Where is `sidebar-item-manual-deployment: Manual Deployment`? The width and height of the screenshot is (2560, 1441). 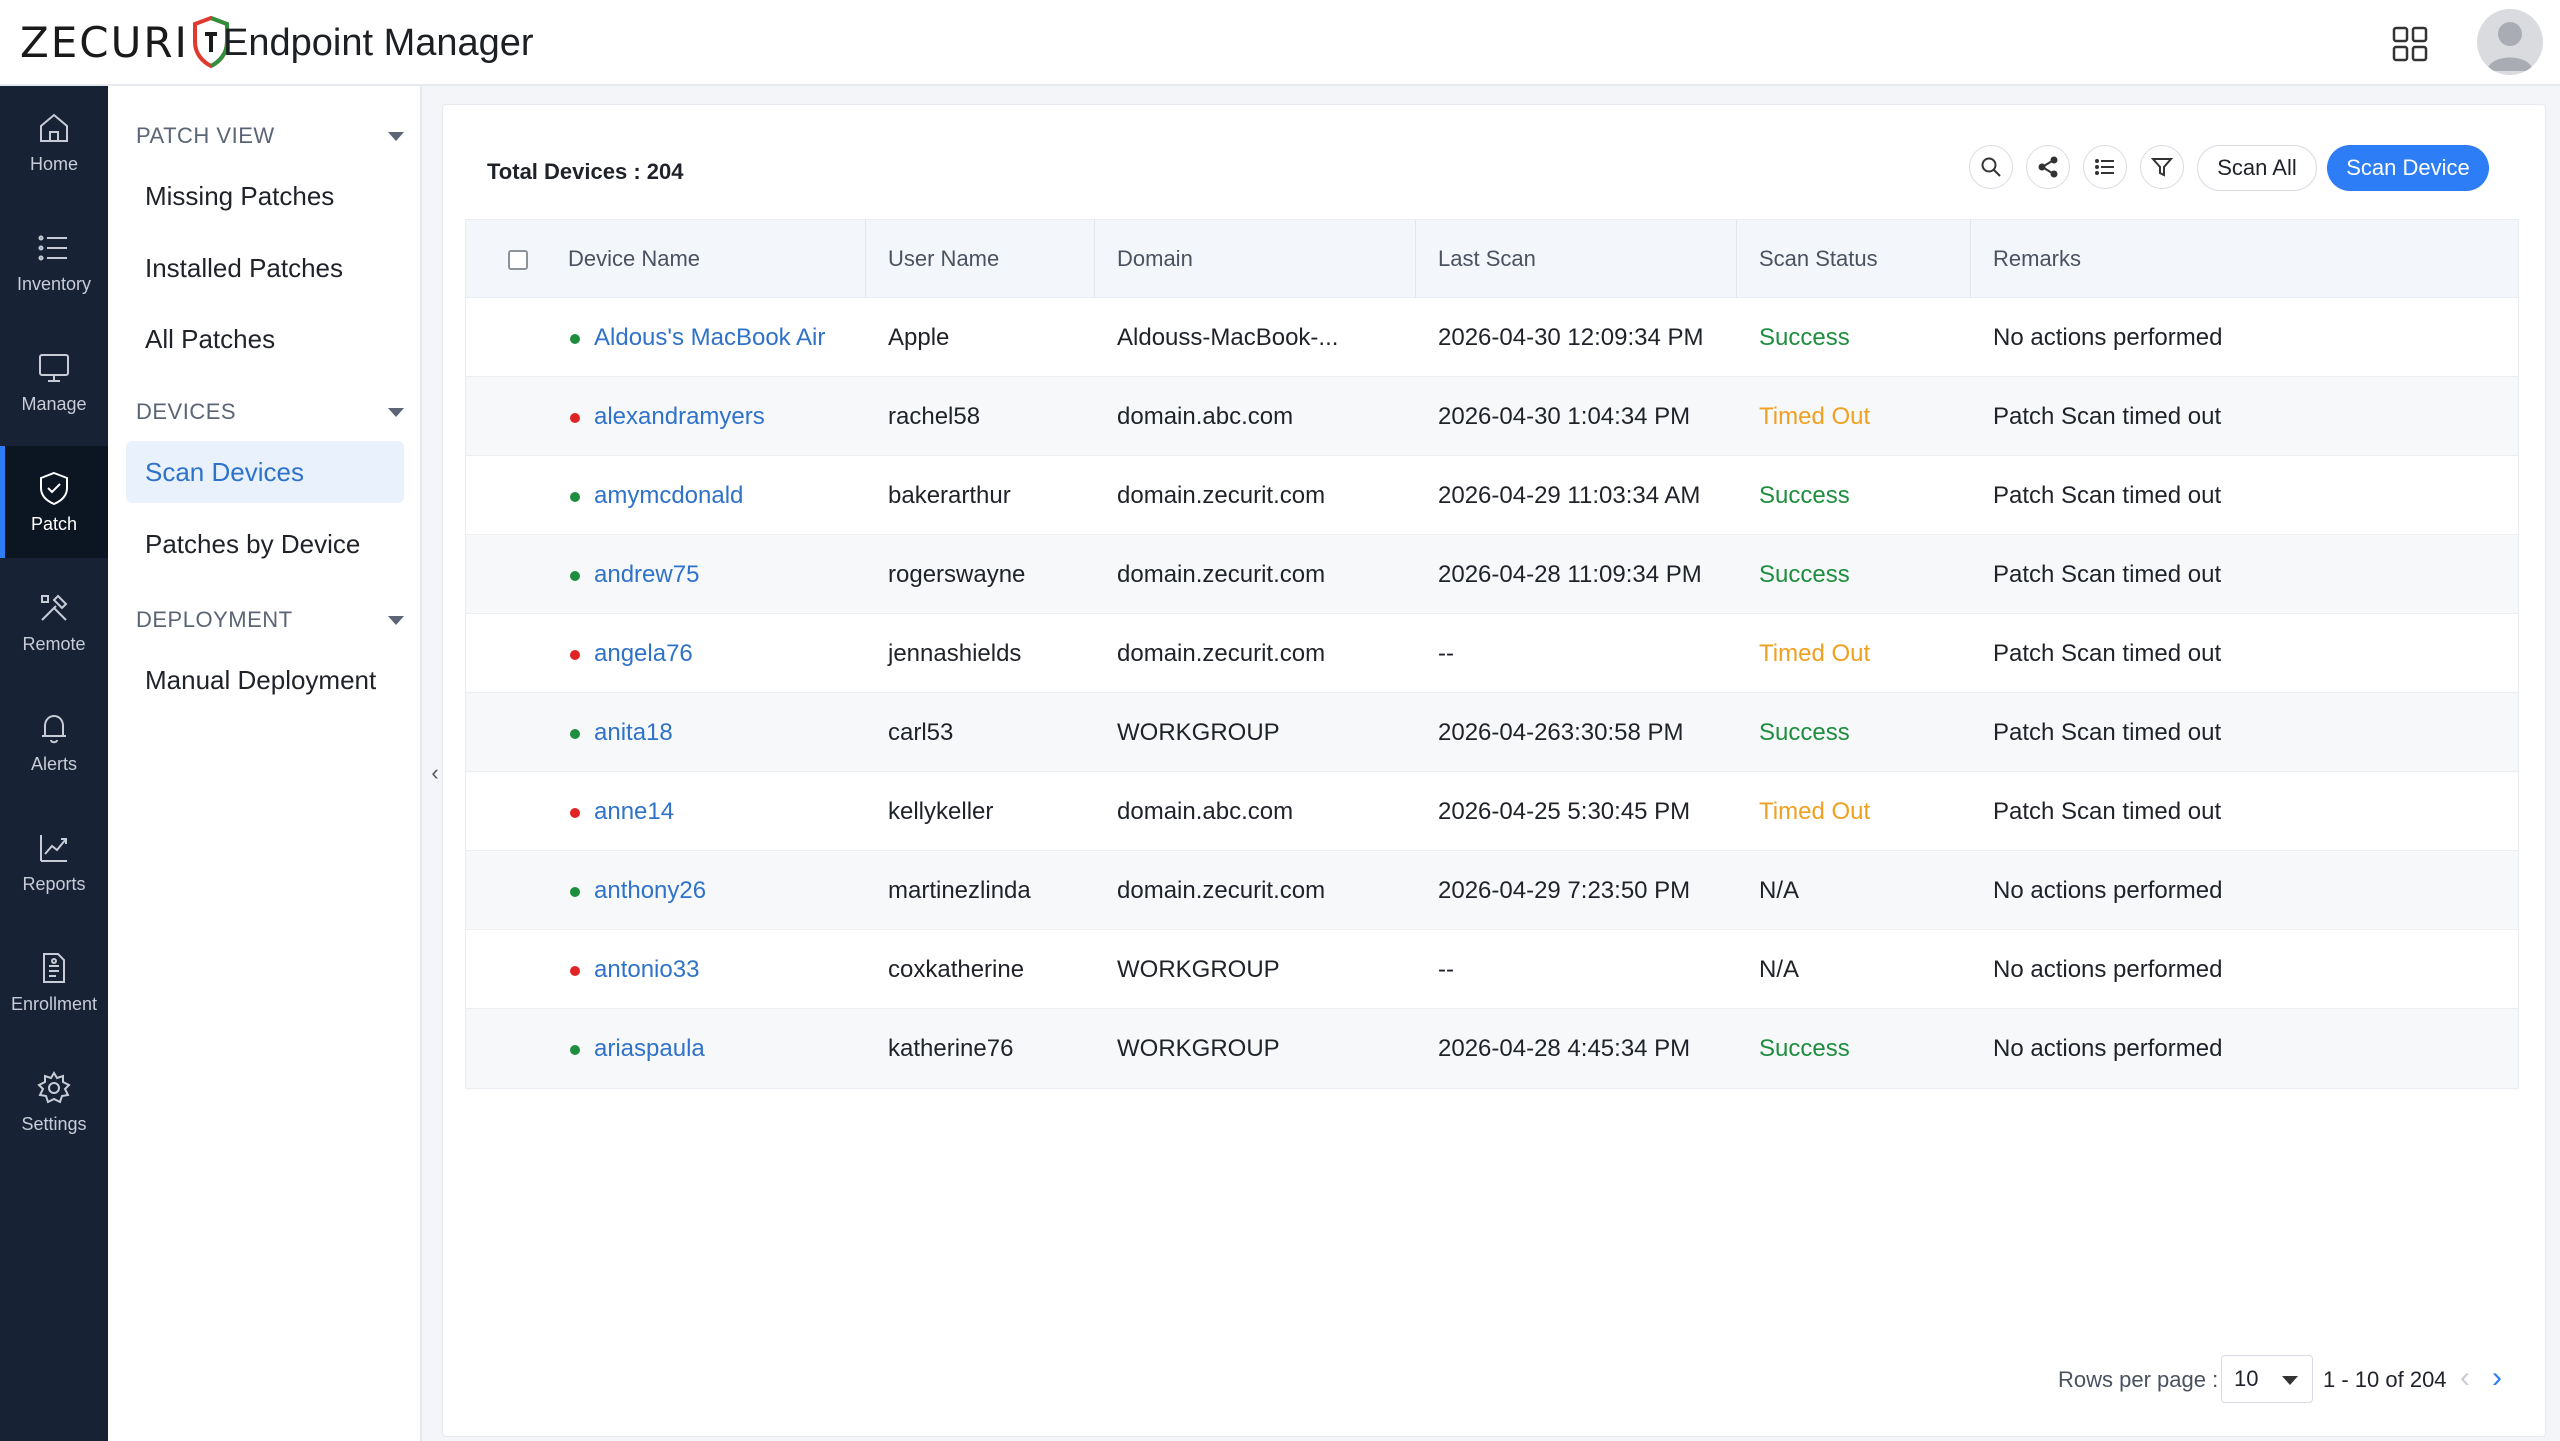
sidebar-item-manual-deployment: Manual Deployment is located at coordinates (261, 680).